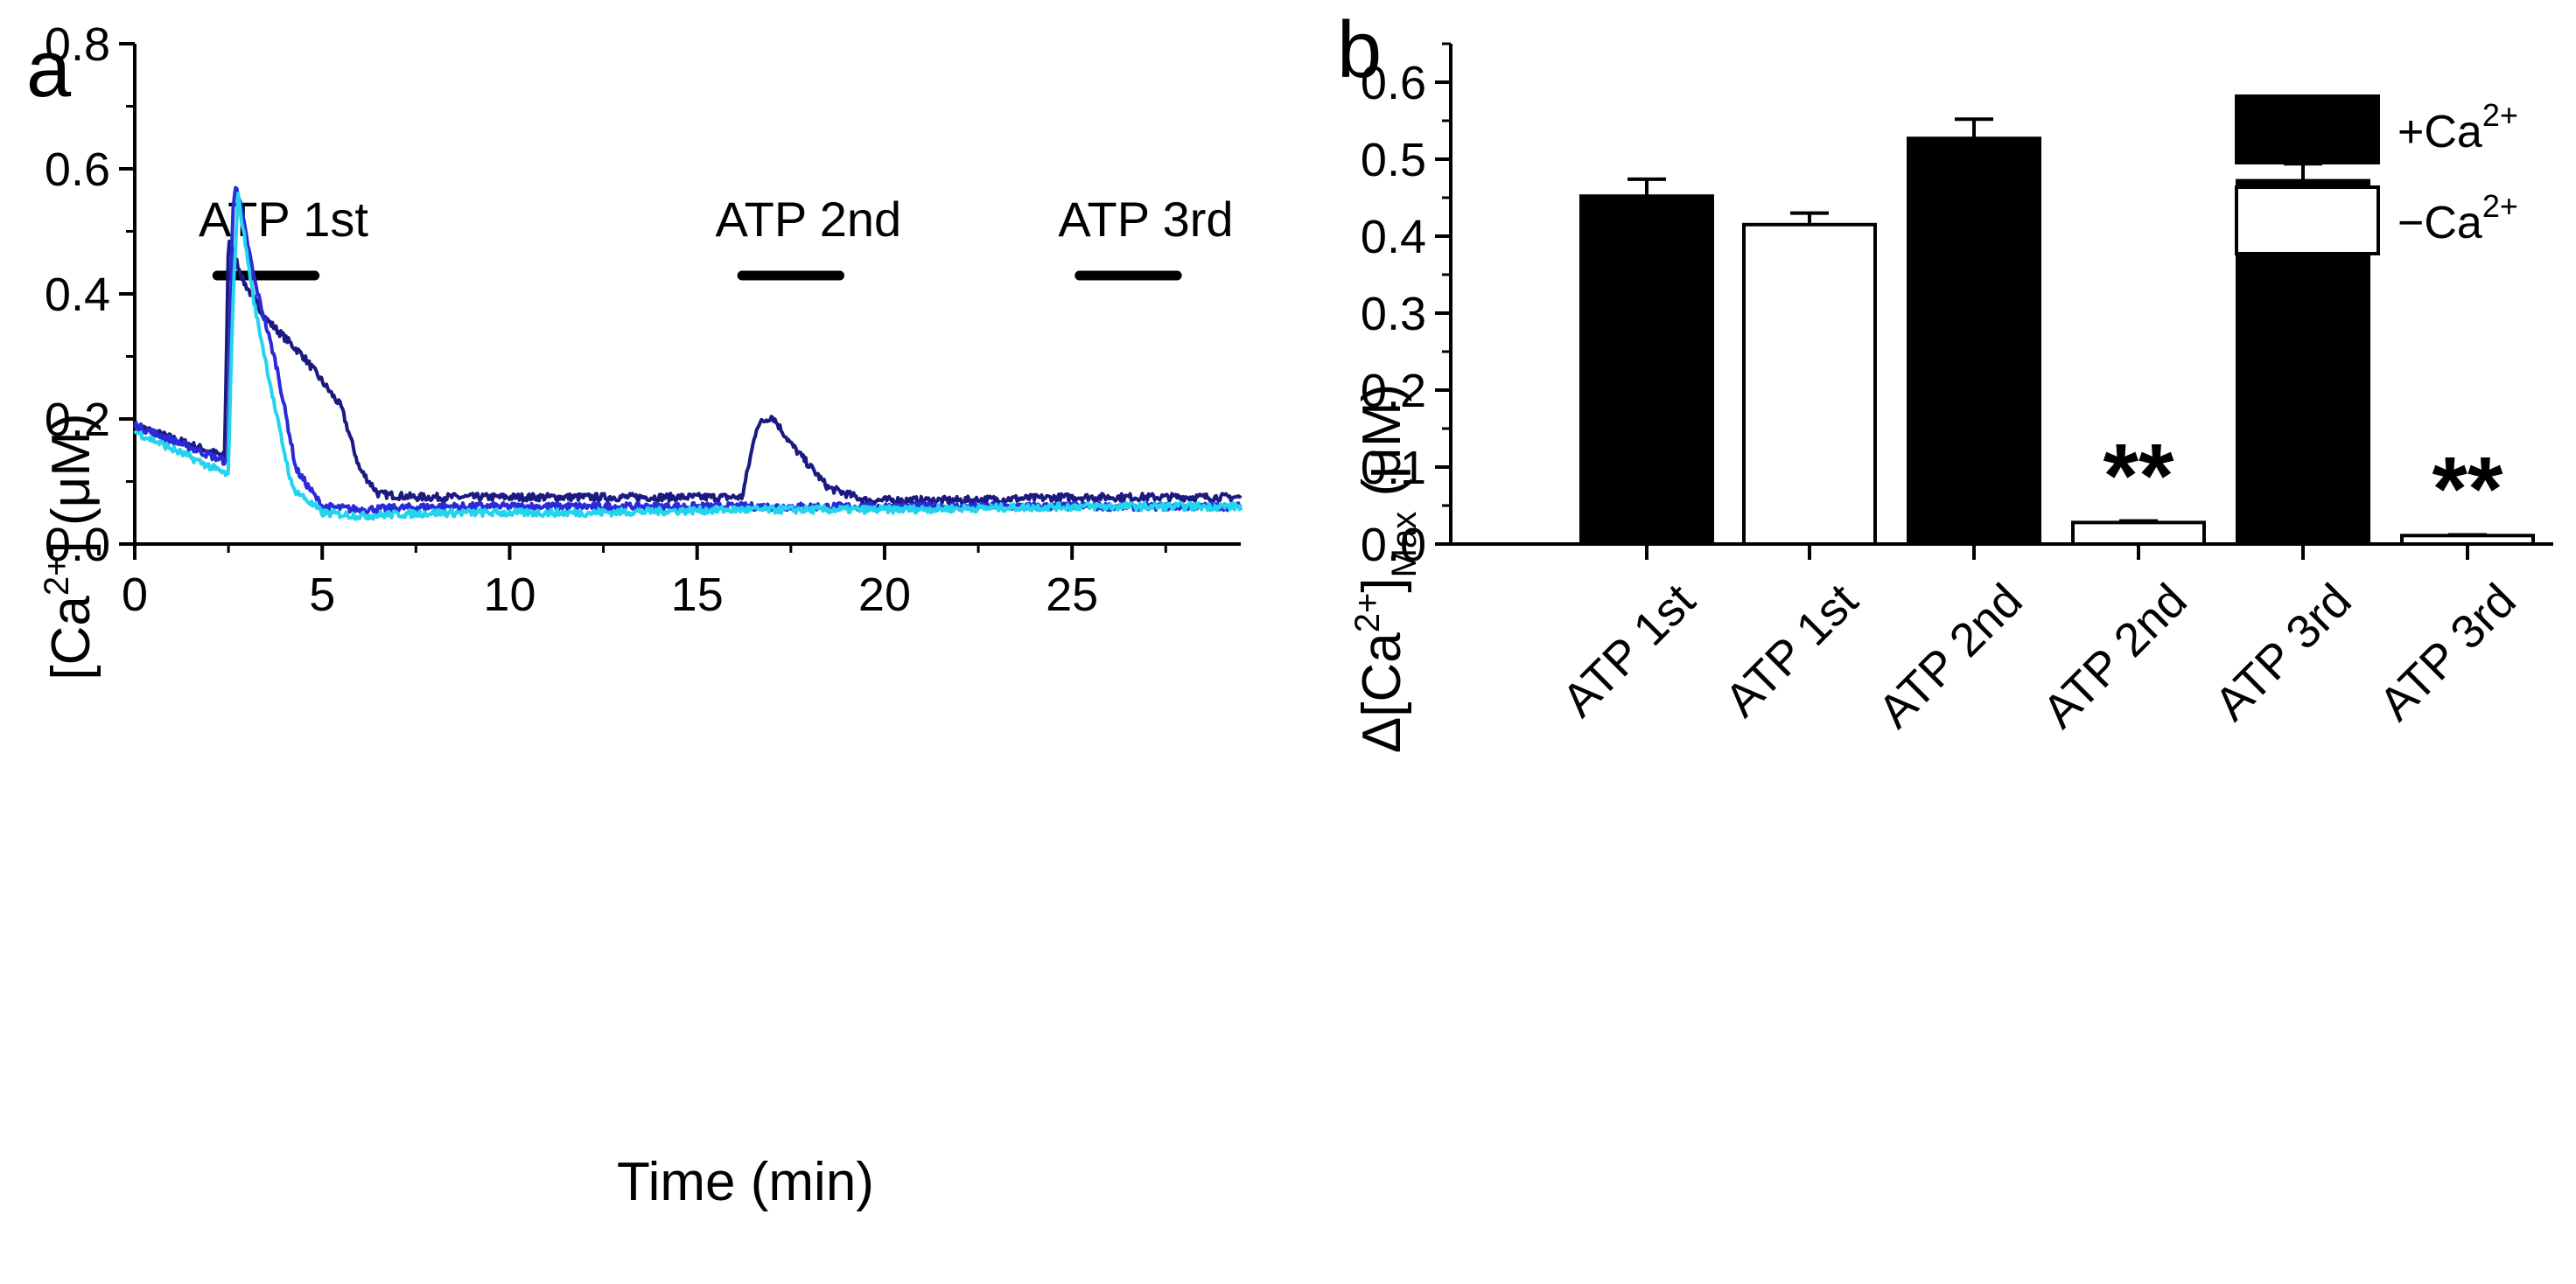  Describe the element at coordinates (2307, 220) in the screenshot. I see `legend-swatch-minus-ca` at that location.